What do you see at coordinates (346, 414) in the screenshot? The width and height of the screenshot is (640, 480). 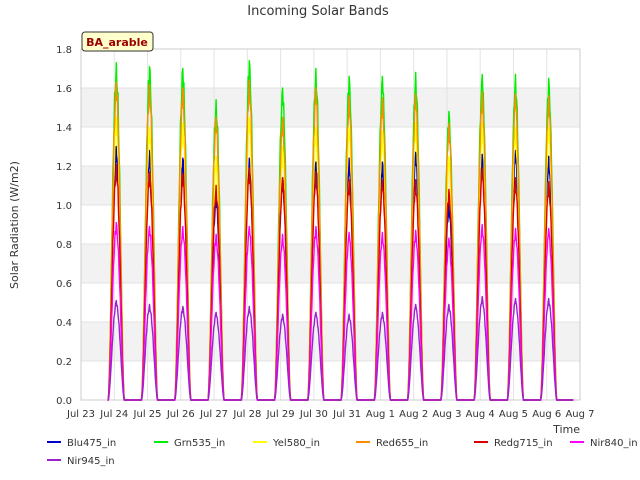 I see `x-tick-label: Jul 31` at bounding box center [346, 414].